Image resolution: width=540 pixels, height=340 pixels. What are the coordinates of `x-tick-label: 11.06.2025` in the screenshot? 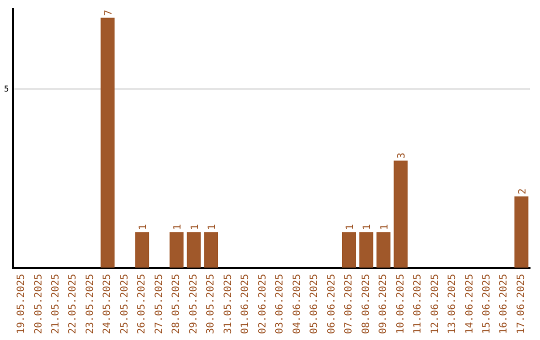 It's located at (418, 304).